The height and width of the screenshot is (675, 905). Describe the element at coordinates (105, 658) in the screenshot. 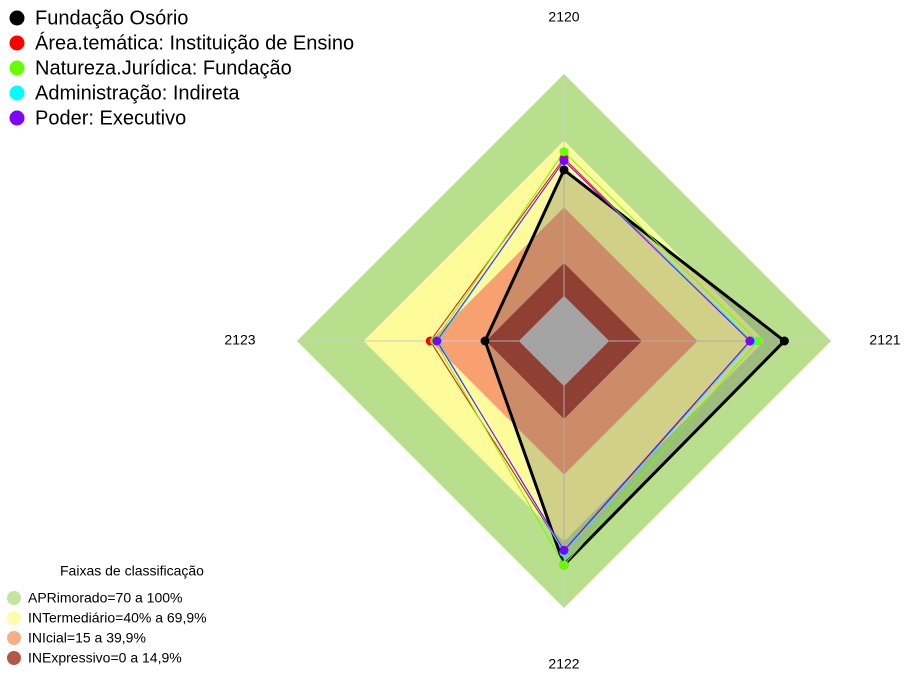

I see `bands-legend-label: INExpressivo=0 a 14,9%` at that location.